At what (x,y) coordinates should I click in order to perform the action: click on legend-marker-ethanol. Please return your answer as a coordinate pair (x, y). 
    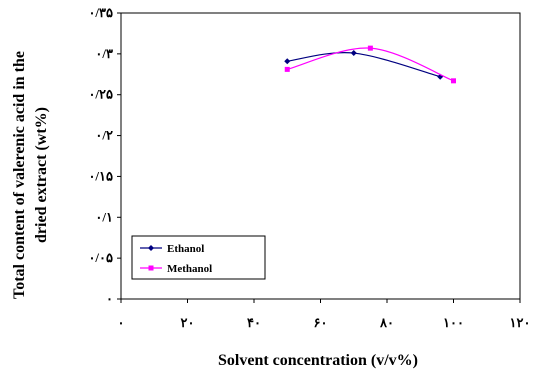
    Looking at the image, I should click on (151, 248).